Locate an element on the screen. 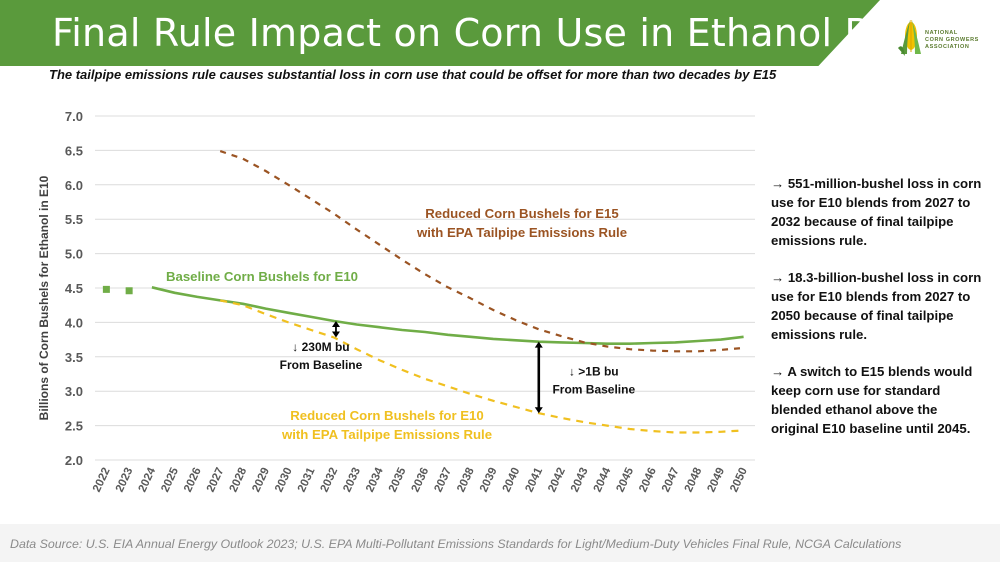  ncga-logo-icon is located at coordinates (909, 38).